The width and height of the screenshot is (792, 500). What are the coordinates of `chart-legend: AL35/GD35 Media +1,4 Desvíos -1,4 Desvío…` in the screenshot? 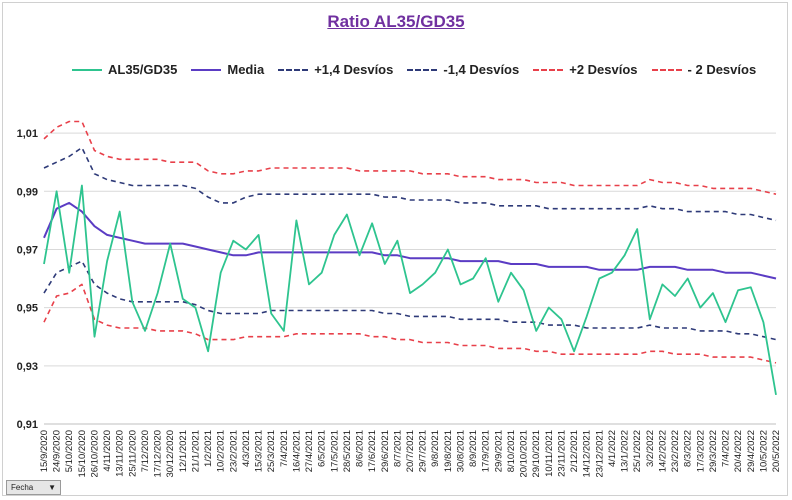 It's located at (414, 69).